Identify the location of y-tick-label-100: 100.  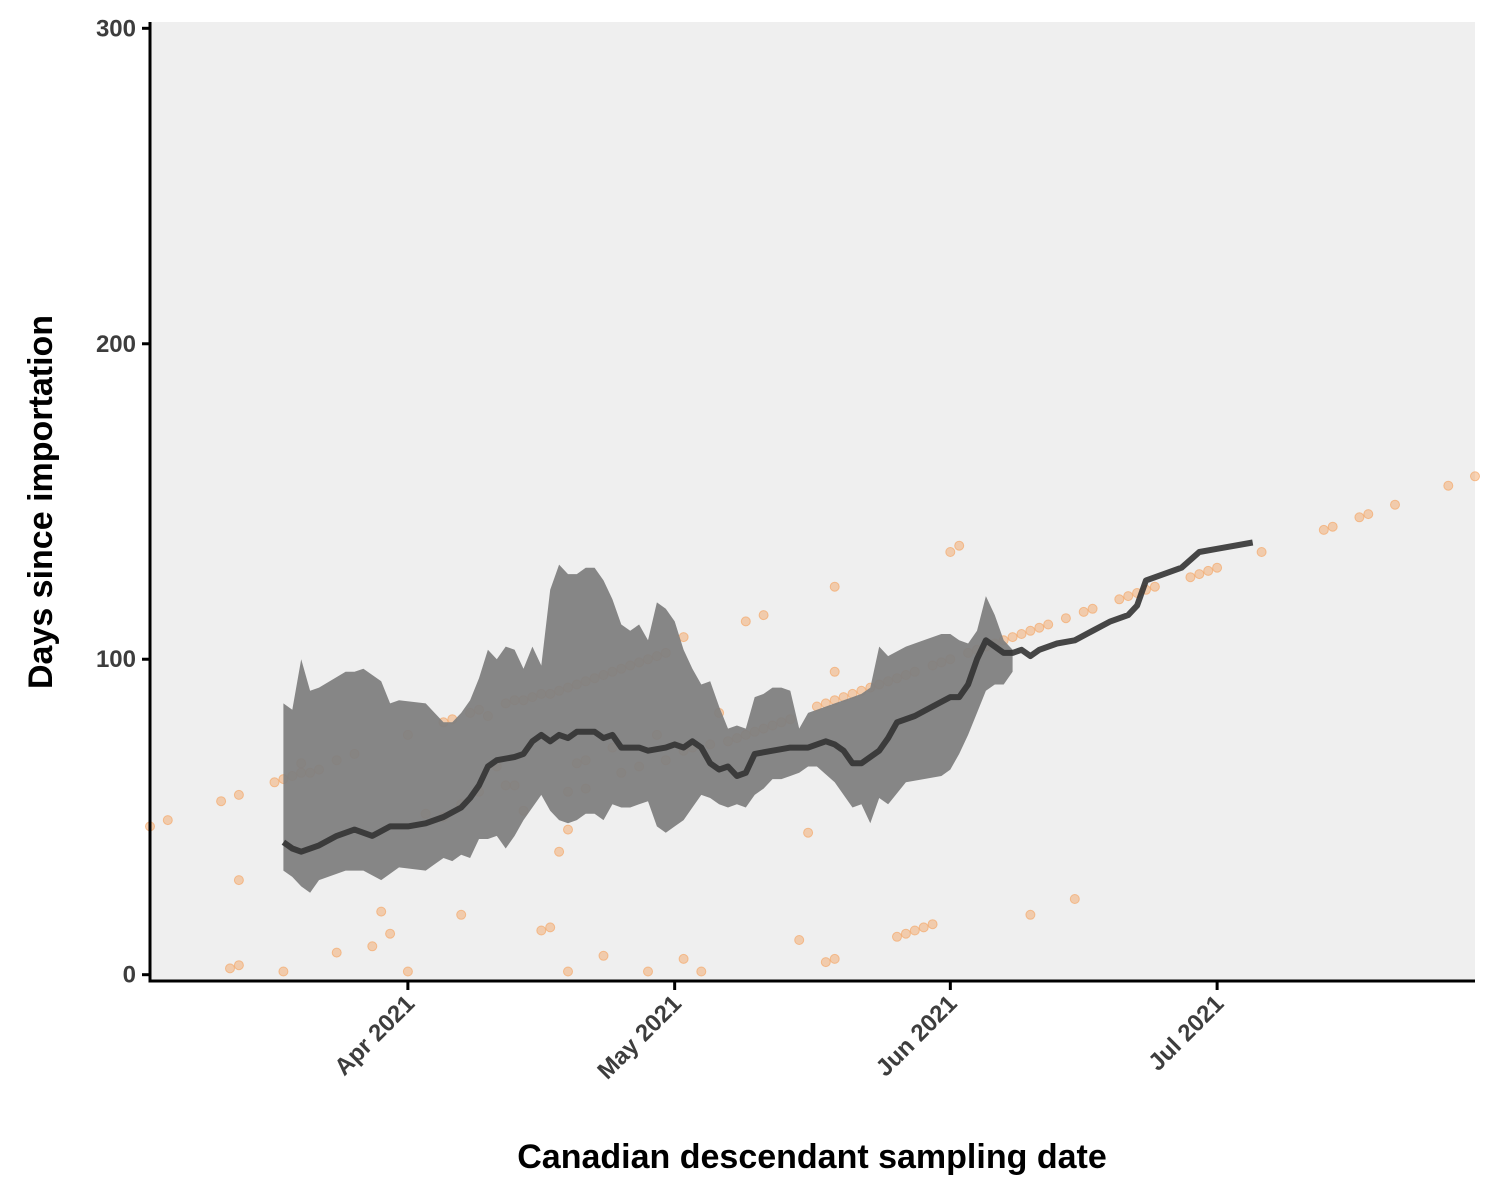
(116, 659).